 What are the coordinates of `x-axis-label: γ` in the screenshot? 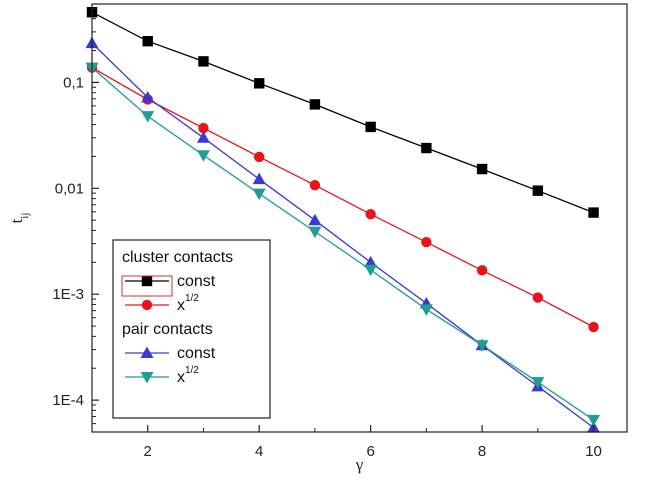 It's located at (359, 464).